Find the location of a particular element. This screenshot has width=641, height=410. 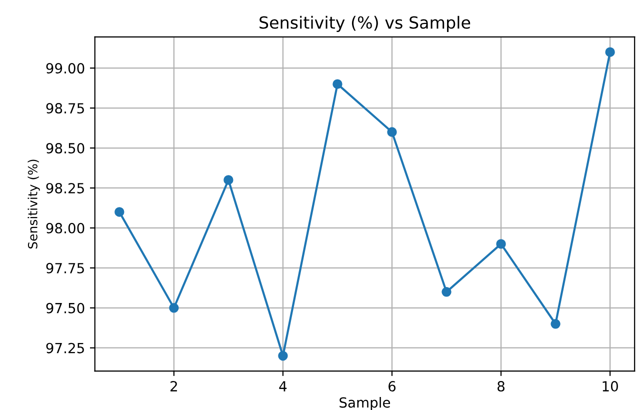

chart-title: Sensitivity (%) vs Sample is located at coordinates (365, 24).